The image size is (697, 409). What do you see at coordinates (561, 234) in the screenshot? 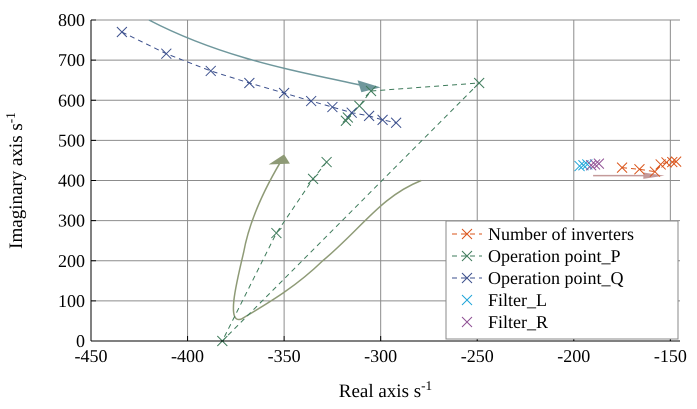
I see `legend-label: Number of inverters` at bounding box center [561, 234].